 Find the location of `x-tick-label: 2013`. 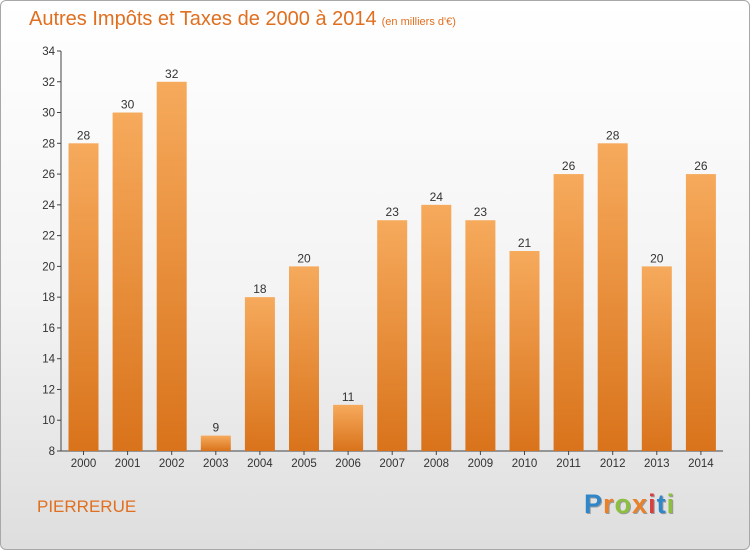

x-tick-label: 2013 is located at coordinates (657, 464).